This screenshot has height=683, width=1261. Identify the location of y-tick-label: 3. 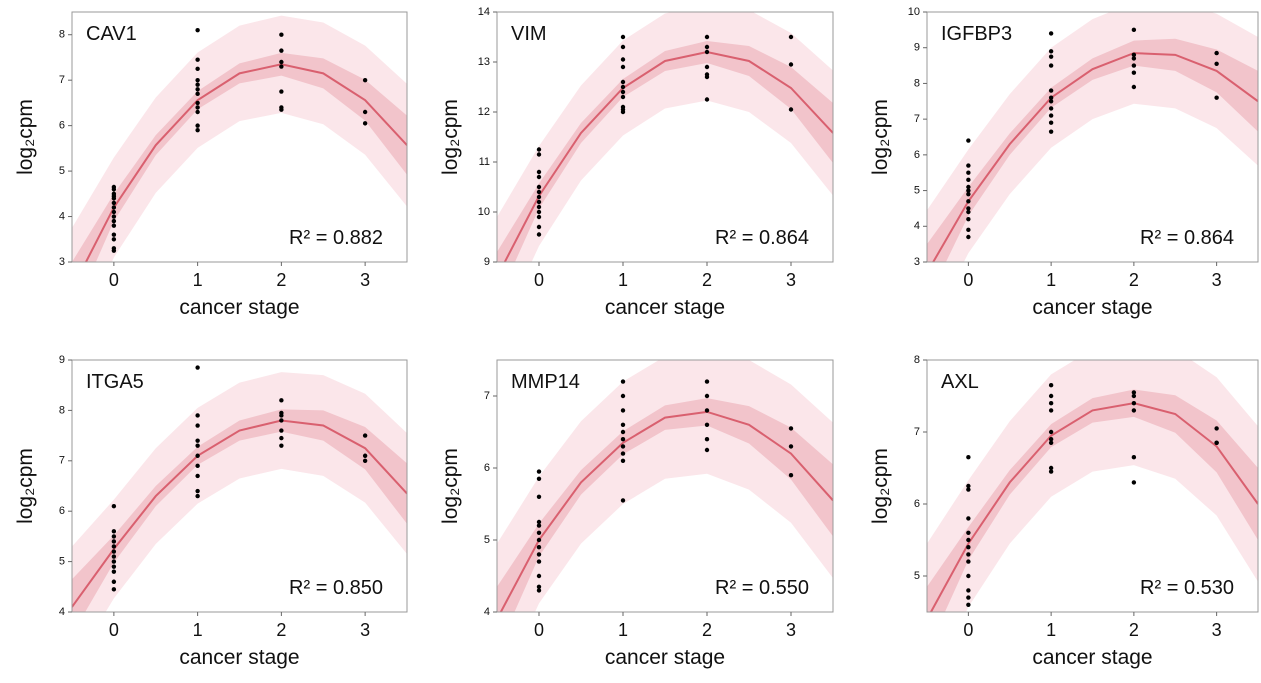
(62, 262).